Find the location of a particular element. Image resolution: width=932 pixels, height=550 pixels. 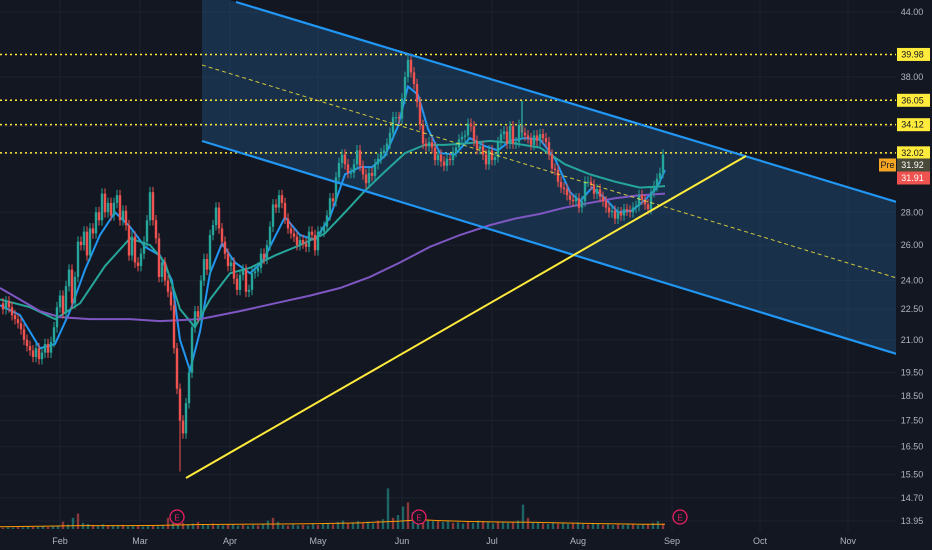

x-tick-label: Apr is located at coordinates (230, 541).